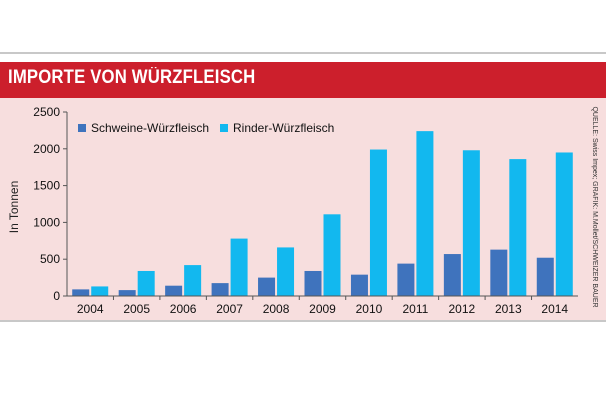  Describe the element at coordinates (224, 128) in the screenshot. I see `legend-swatch-rinder` at that location.